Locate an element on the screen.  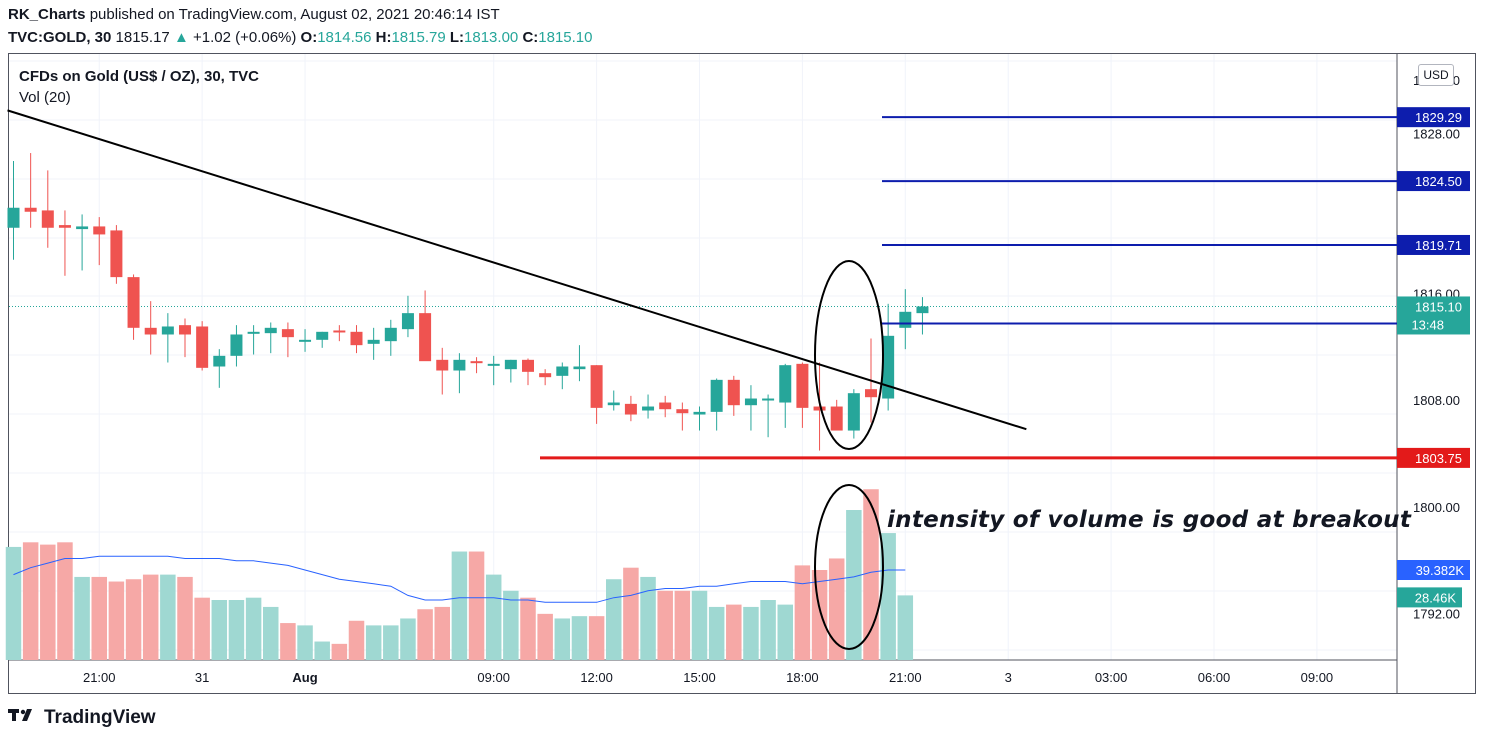
annotation-text: intensity of volume is good at breakout is located at coordinates (1149, 520).